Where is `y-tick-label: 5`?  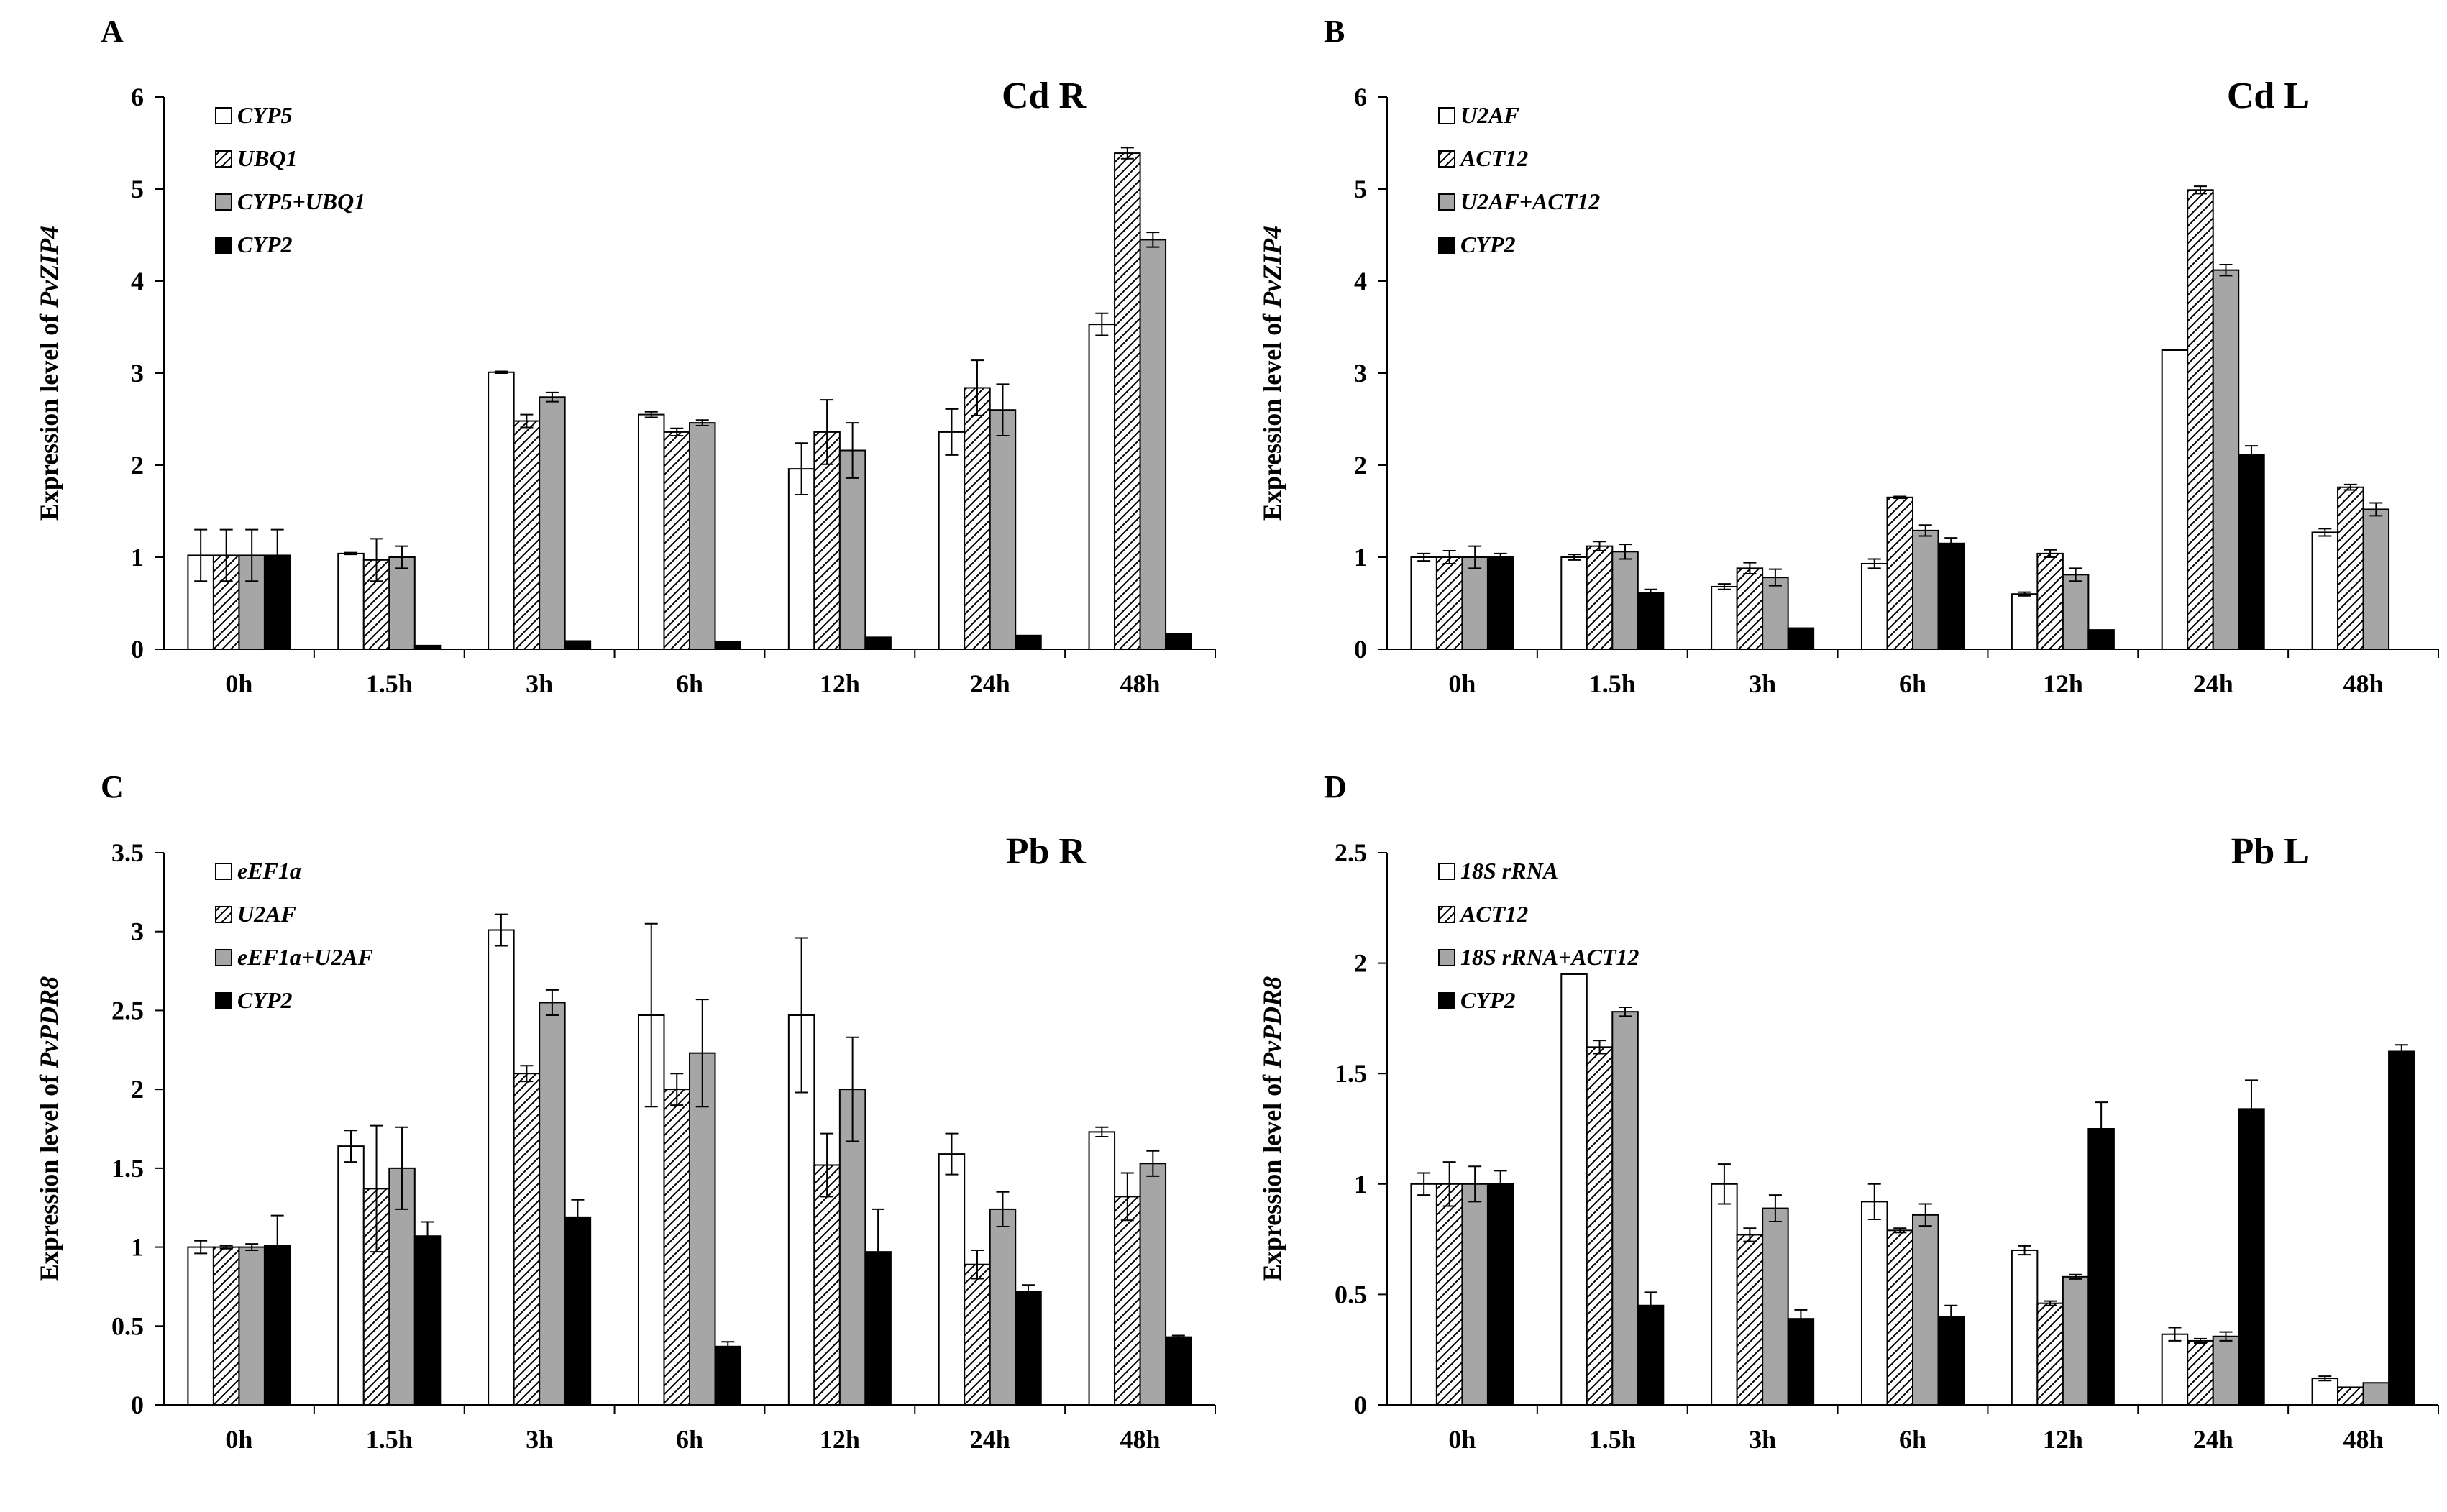
y-tick-label: 5 is located at coordinates (1360, 189).